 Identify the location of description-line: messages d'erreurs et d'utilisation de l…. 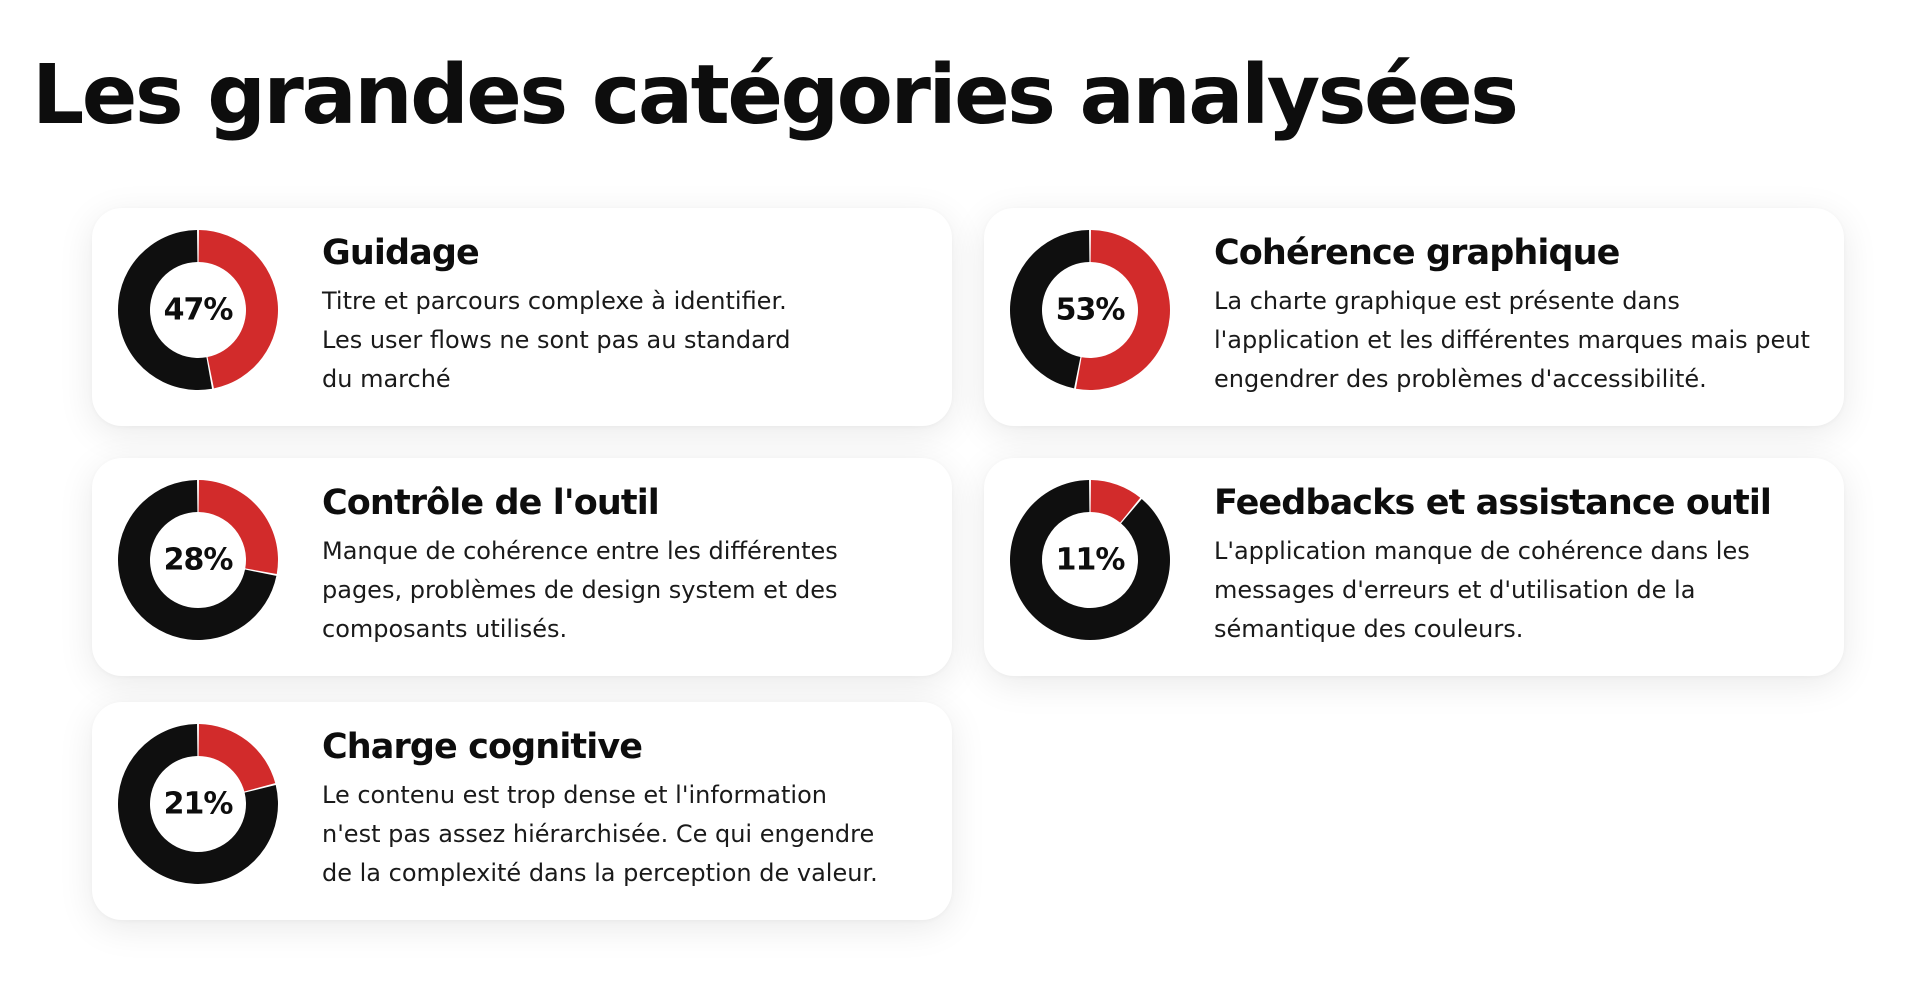
(1455, 590).